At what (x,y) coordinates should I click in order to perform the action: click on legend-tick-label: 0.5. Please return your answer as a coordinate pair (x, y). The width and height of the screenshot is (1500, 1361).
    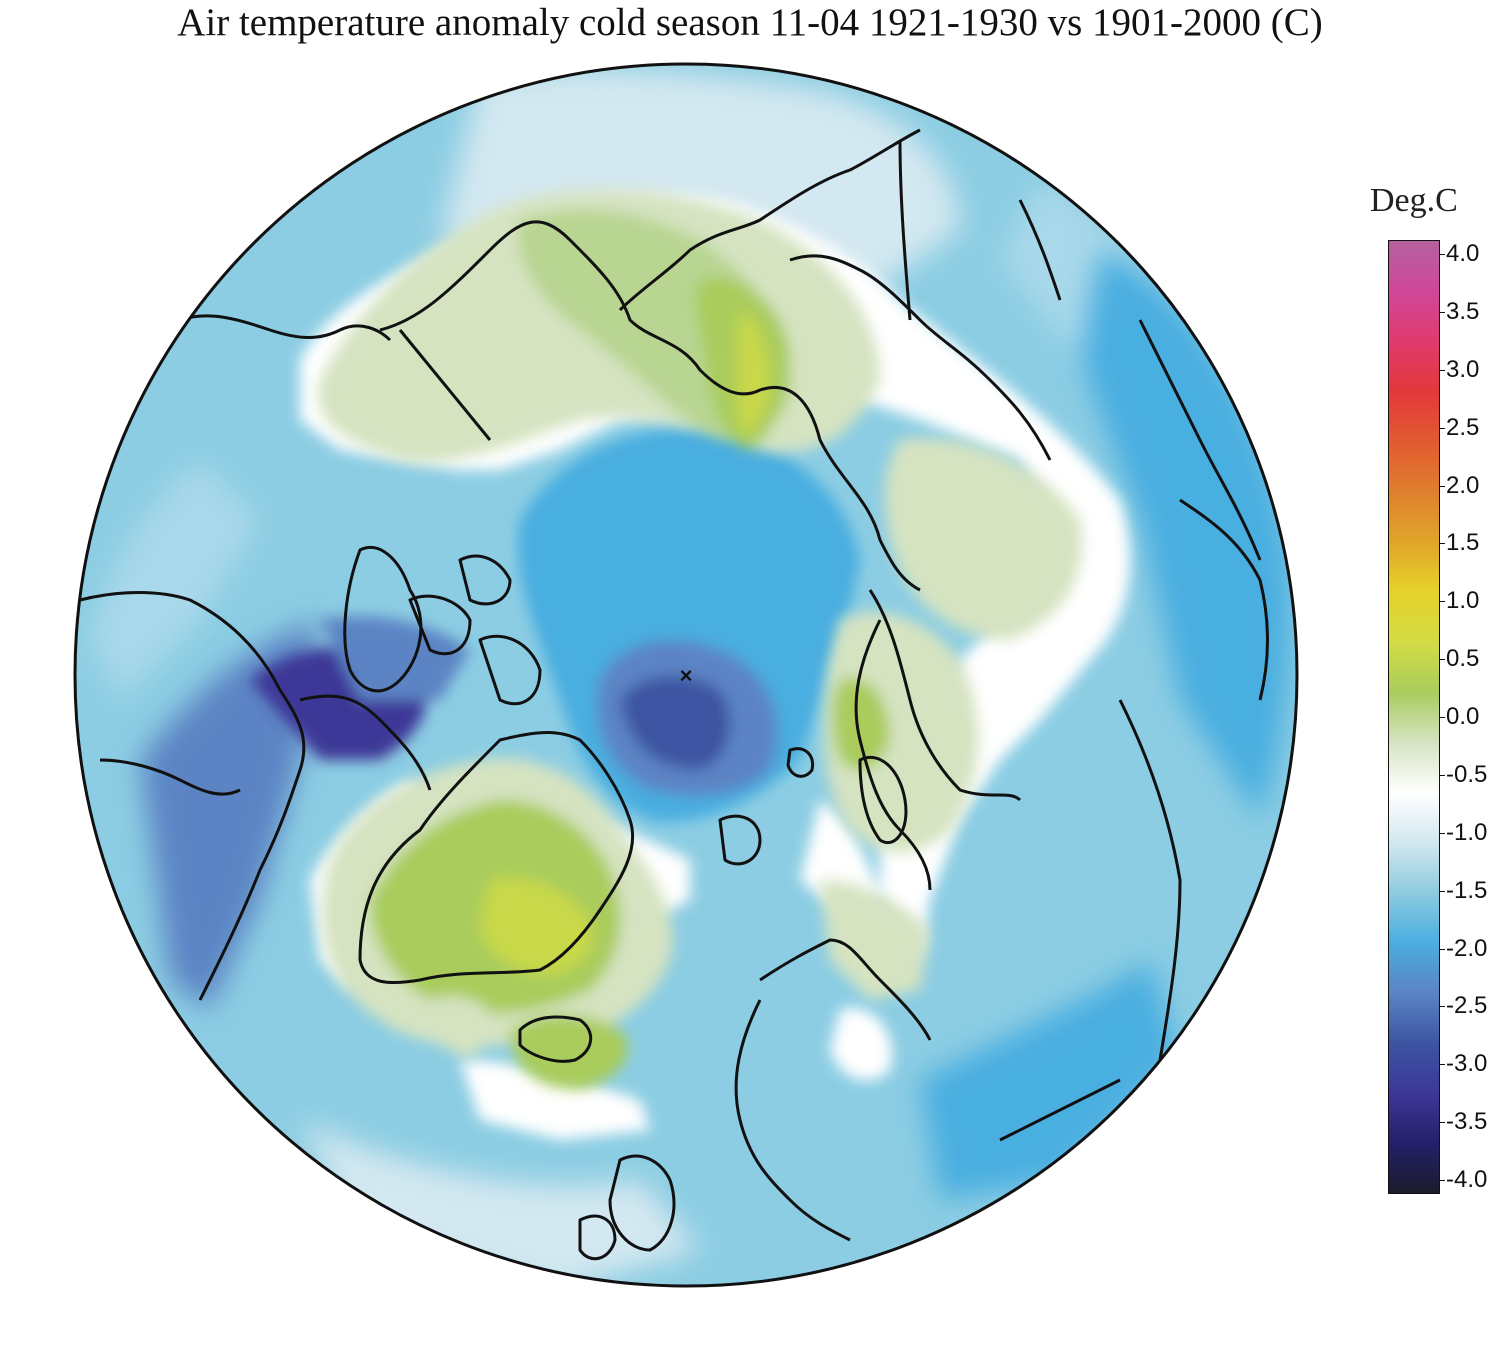
    Looking at the image, I should click on (1459, 659).